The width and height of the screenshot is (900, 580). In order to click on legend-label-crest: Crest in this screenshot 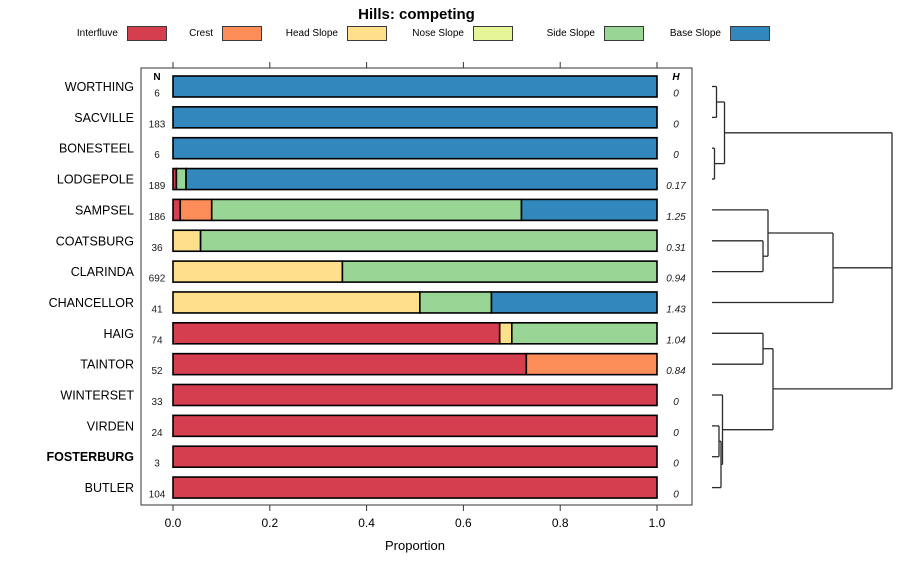, I will do `click(201, 33)`.